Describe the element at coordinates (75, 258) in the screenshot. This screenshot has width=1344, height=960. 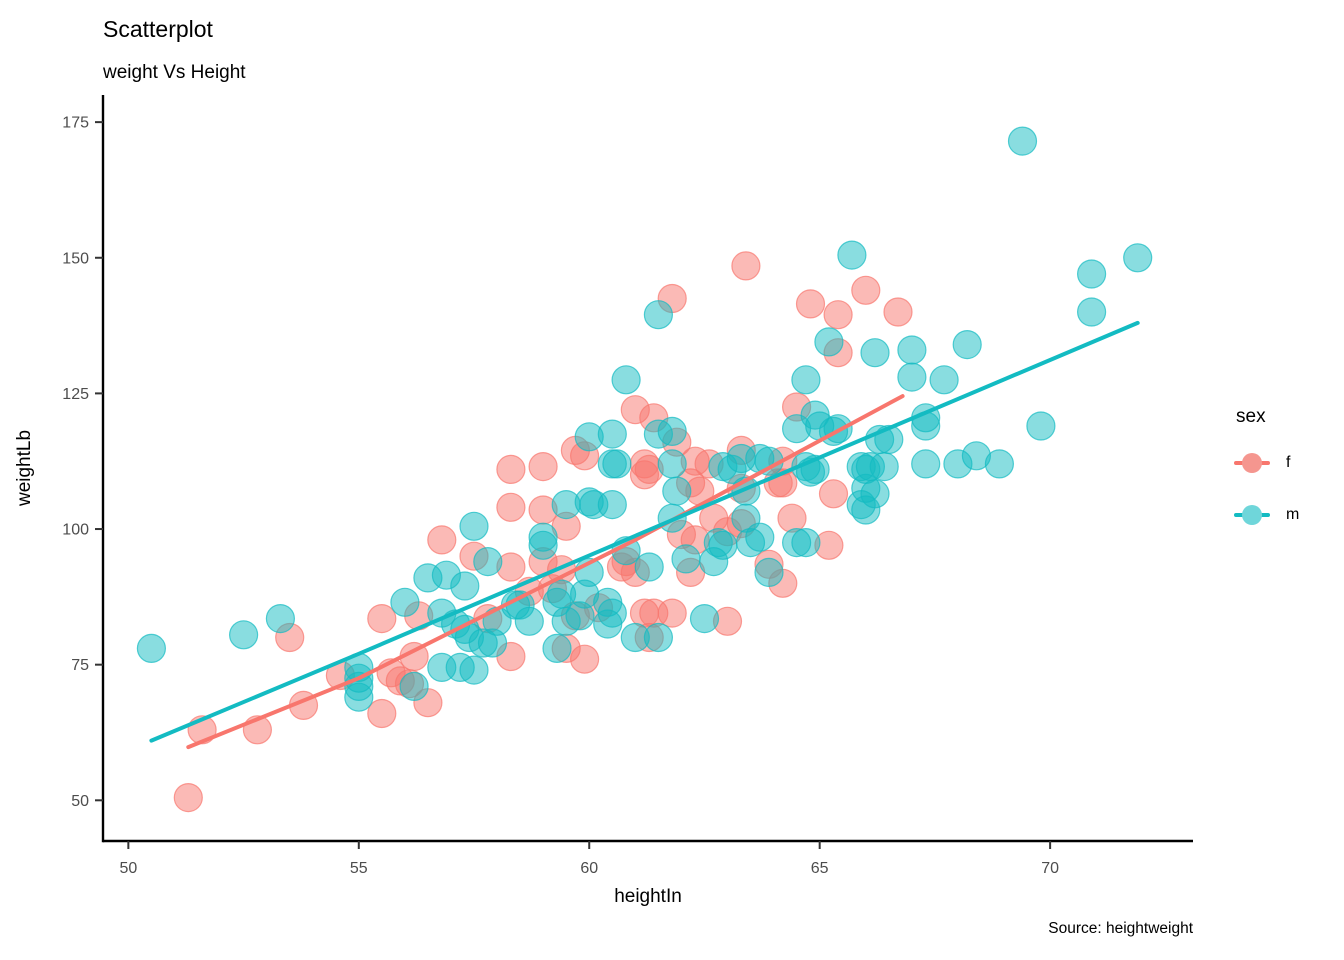
I see `y-tick-label: 150` at that location.